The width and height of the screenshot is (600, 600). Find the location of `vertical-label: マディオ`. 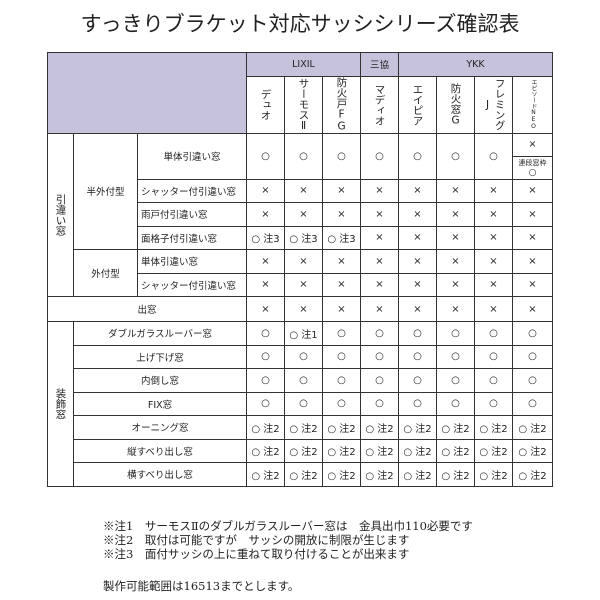

vertical-label: マディオ is located at coordinates (379, 104).